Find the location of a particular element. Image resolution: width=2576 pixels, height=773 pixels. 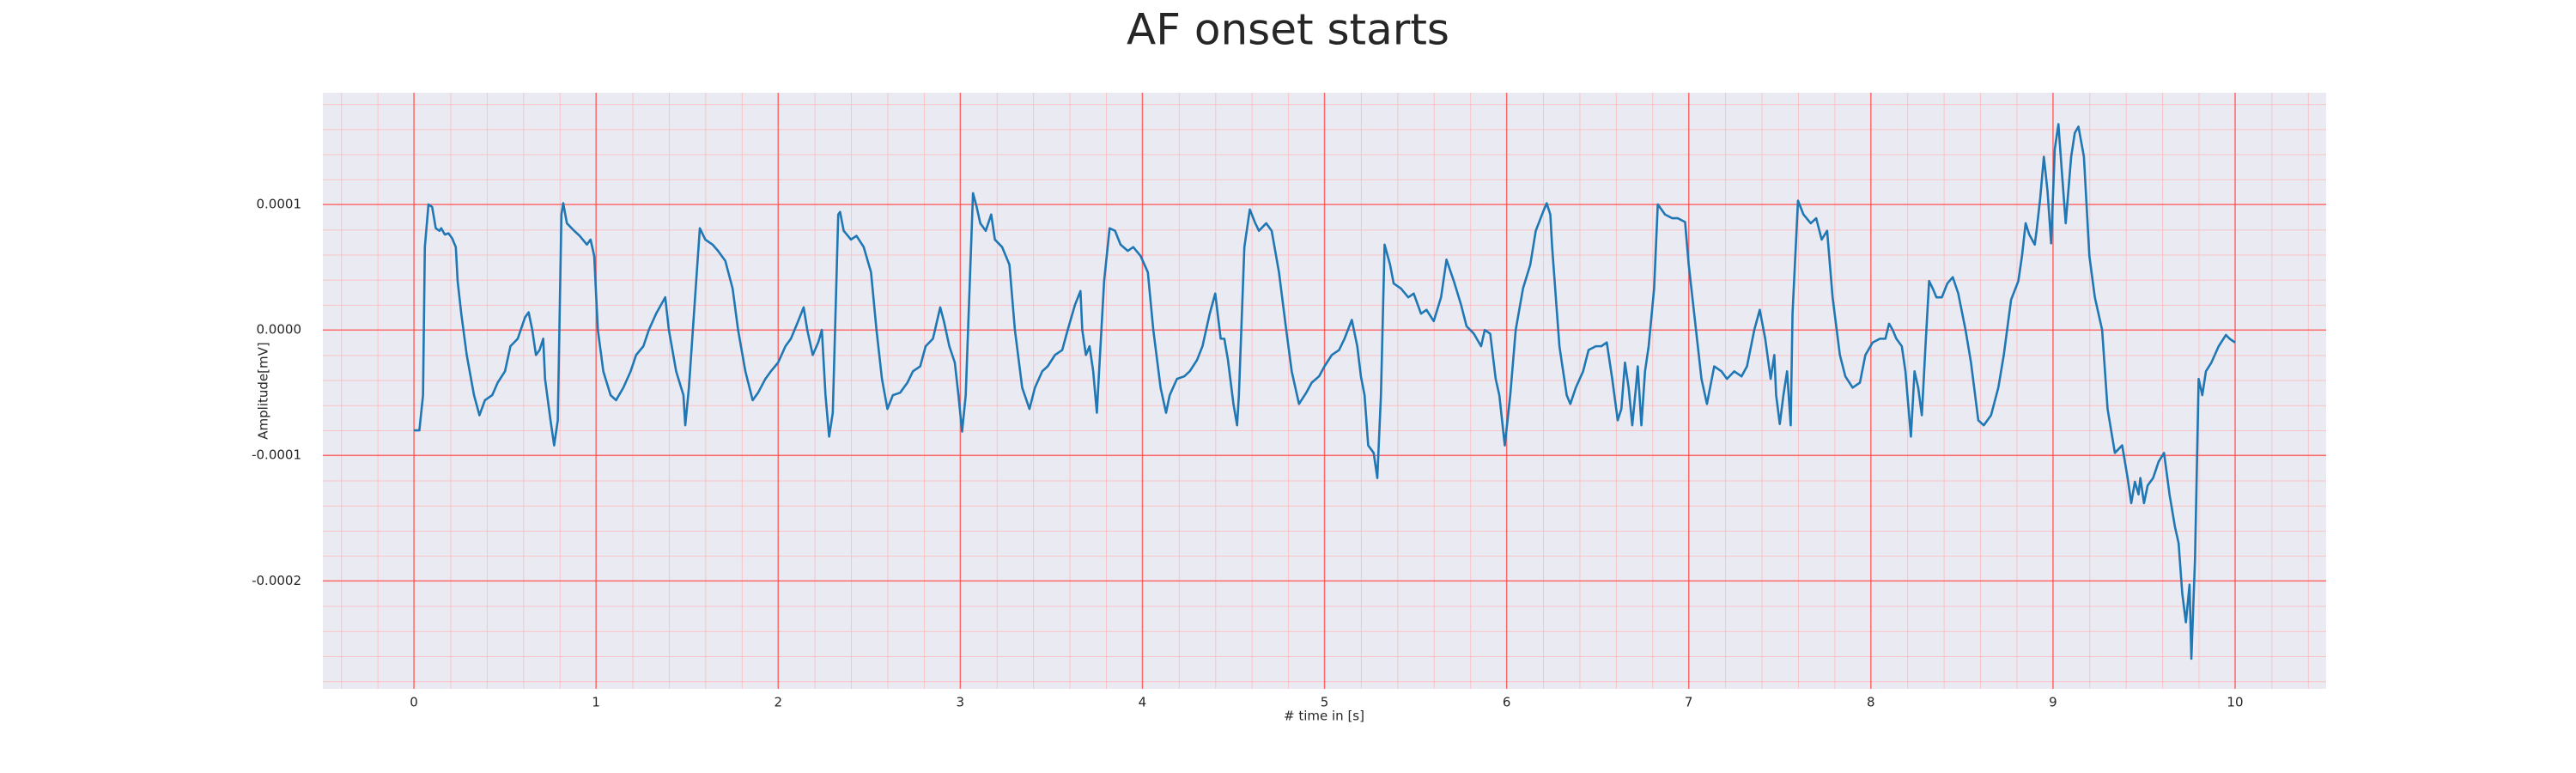

y-tick-label: -0.0002 is located at coordinates (276, 580).